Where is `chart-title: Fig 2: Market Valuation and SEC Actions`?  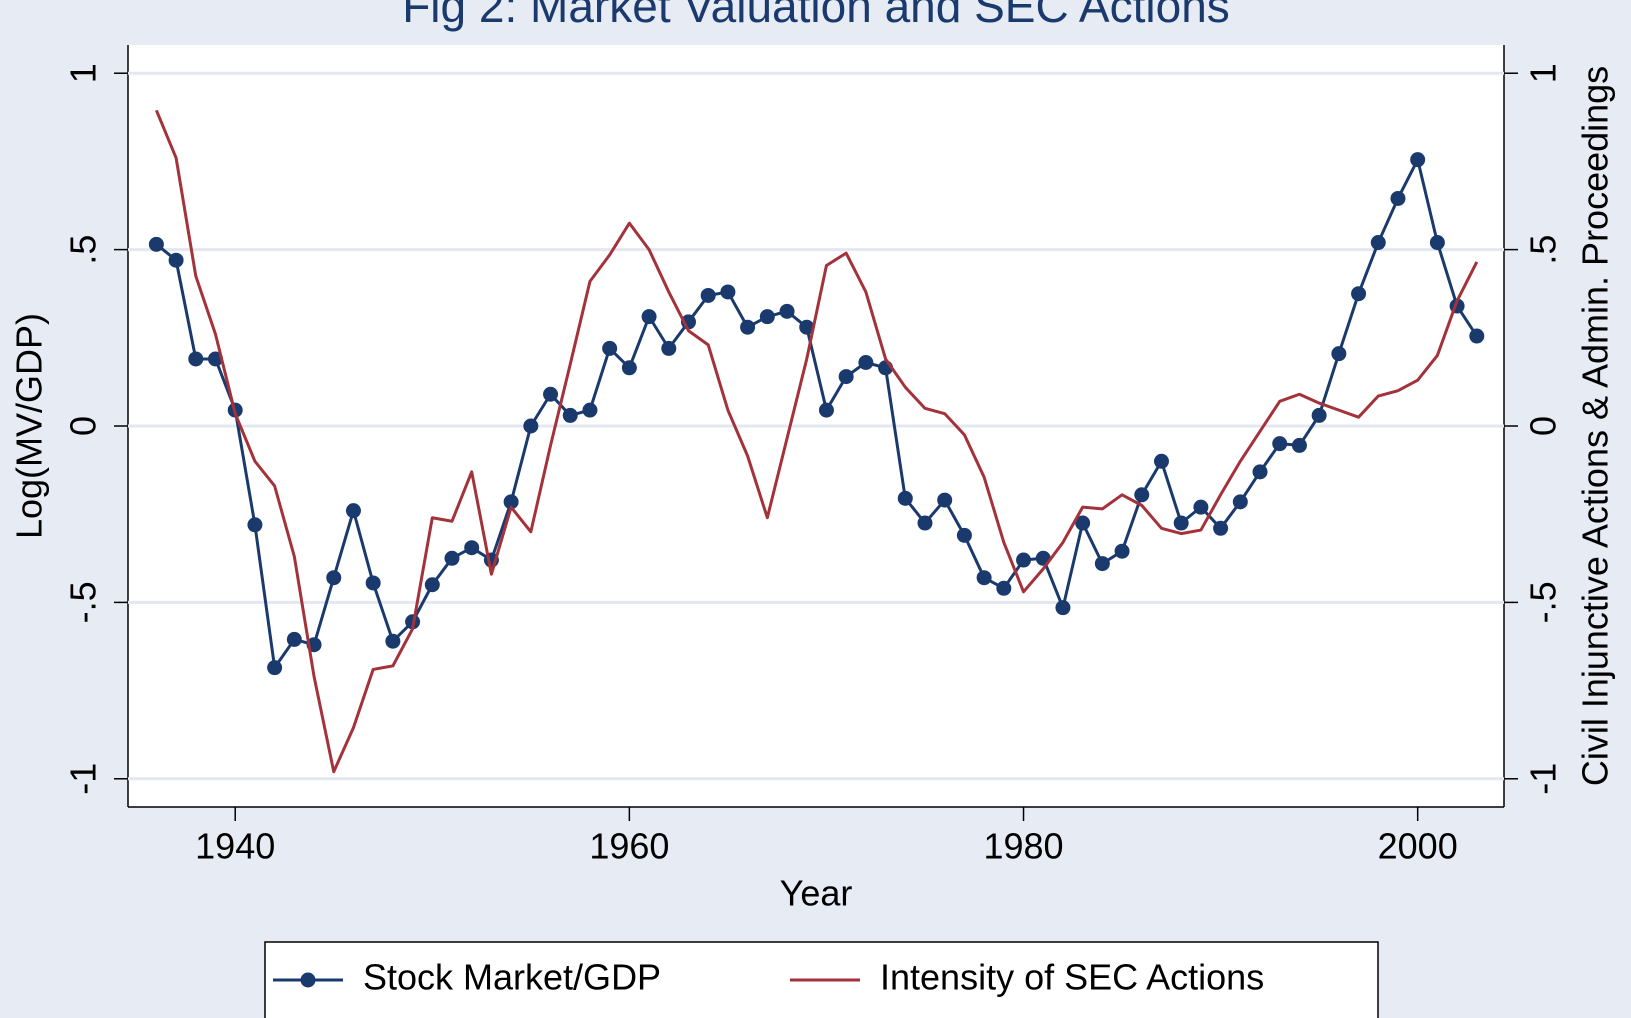 chart-title: Fig 2: Market Valuation and SEC Actions is located at coordinates (816, 16).